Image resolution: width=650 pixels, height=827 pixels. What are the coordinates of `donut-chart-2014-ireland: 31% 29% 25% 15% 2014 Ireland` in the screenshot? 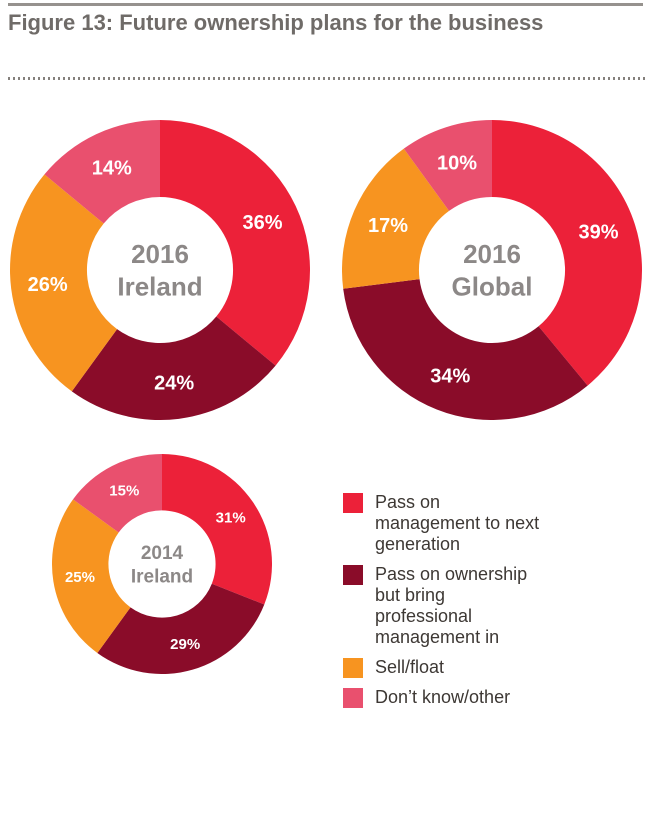 It's located at (162, 564).